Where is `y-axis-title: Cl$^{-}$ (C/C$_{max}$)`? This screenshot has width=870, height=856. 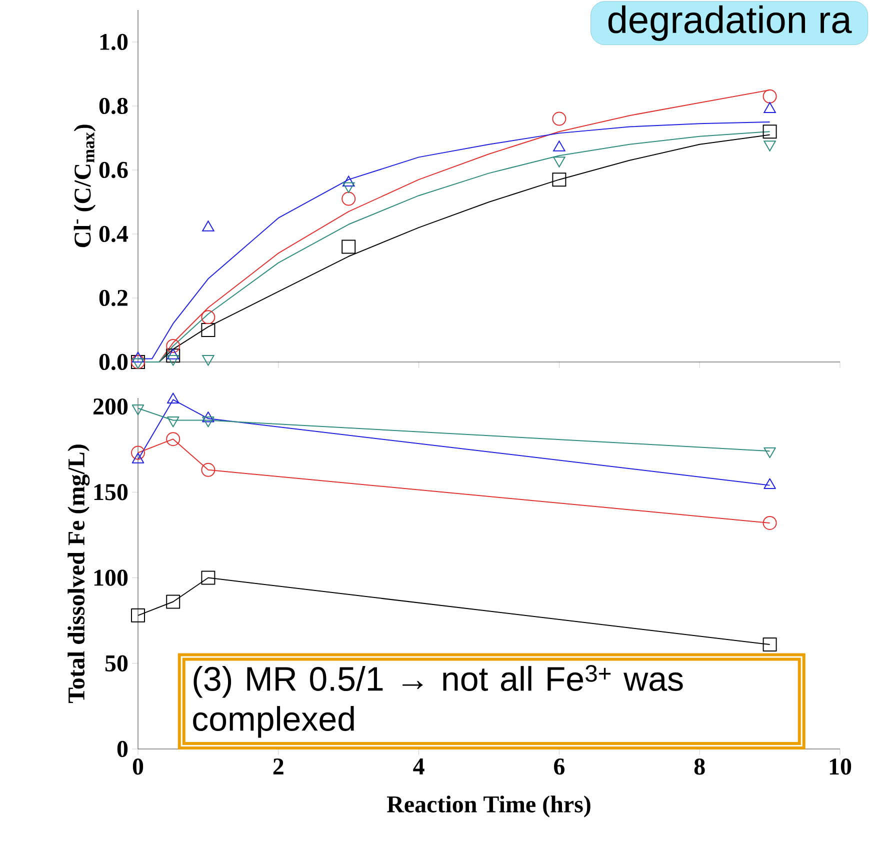
y-axis-title: Cl$^{-}$ (C/C$_{max}$) is located at coordinates (85, 186).